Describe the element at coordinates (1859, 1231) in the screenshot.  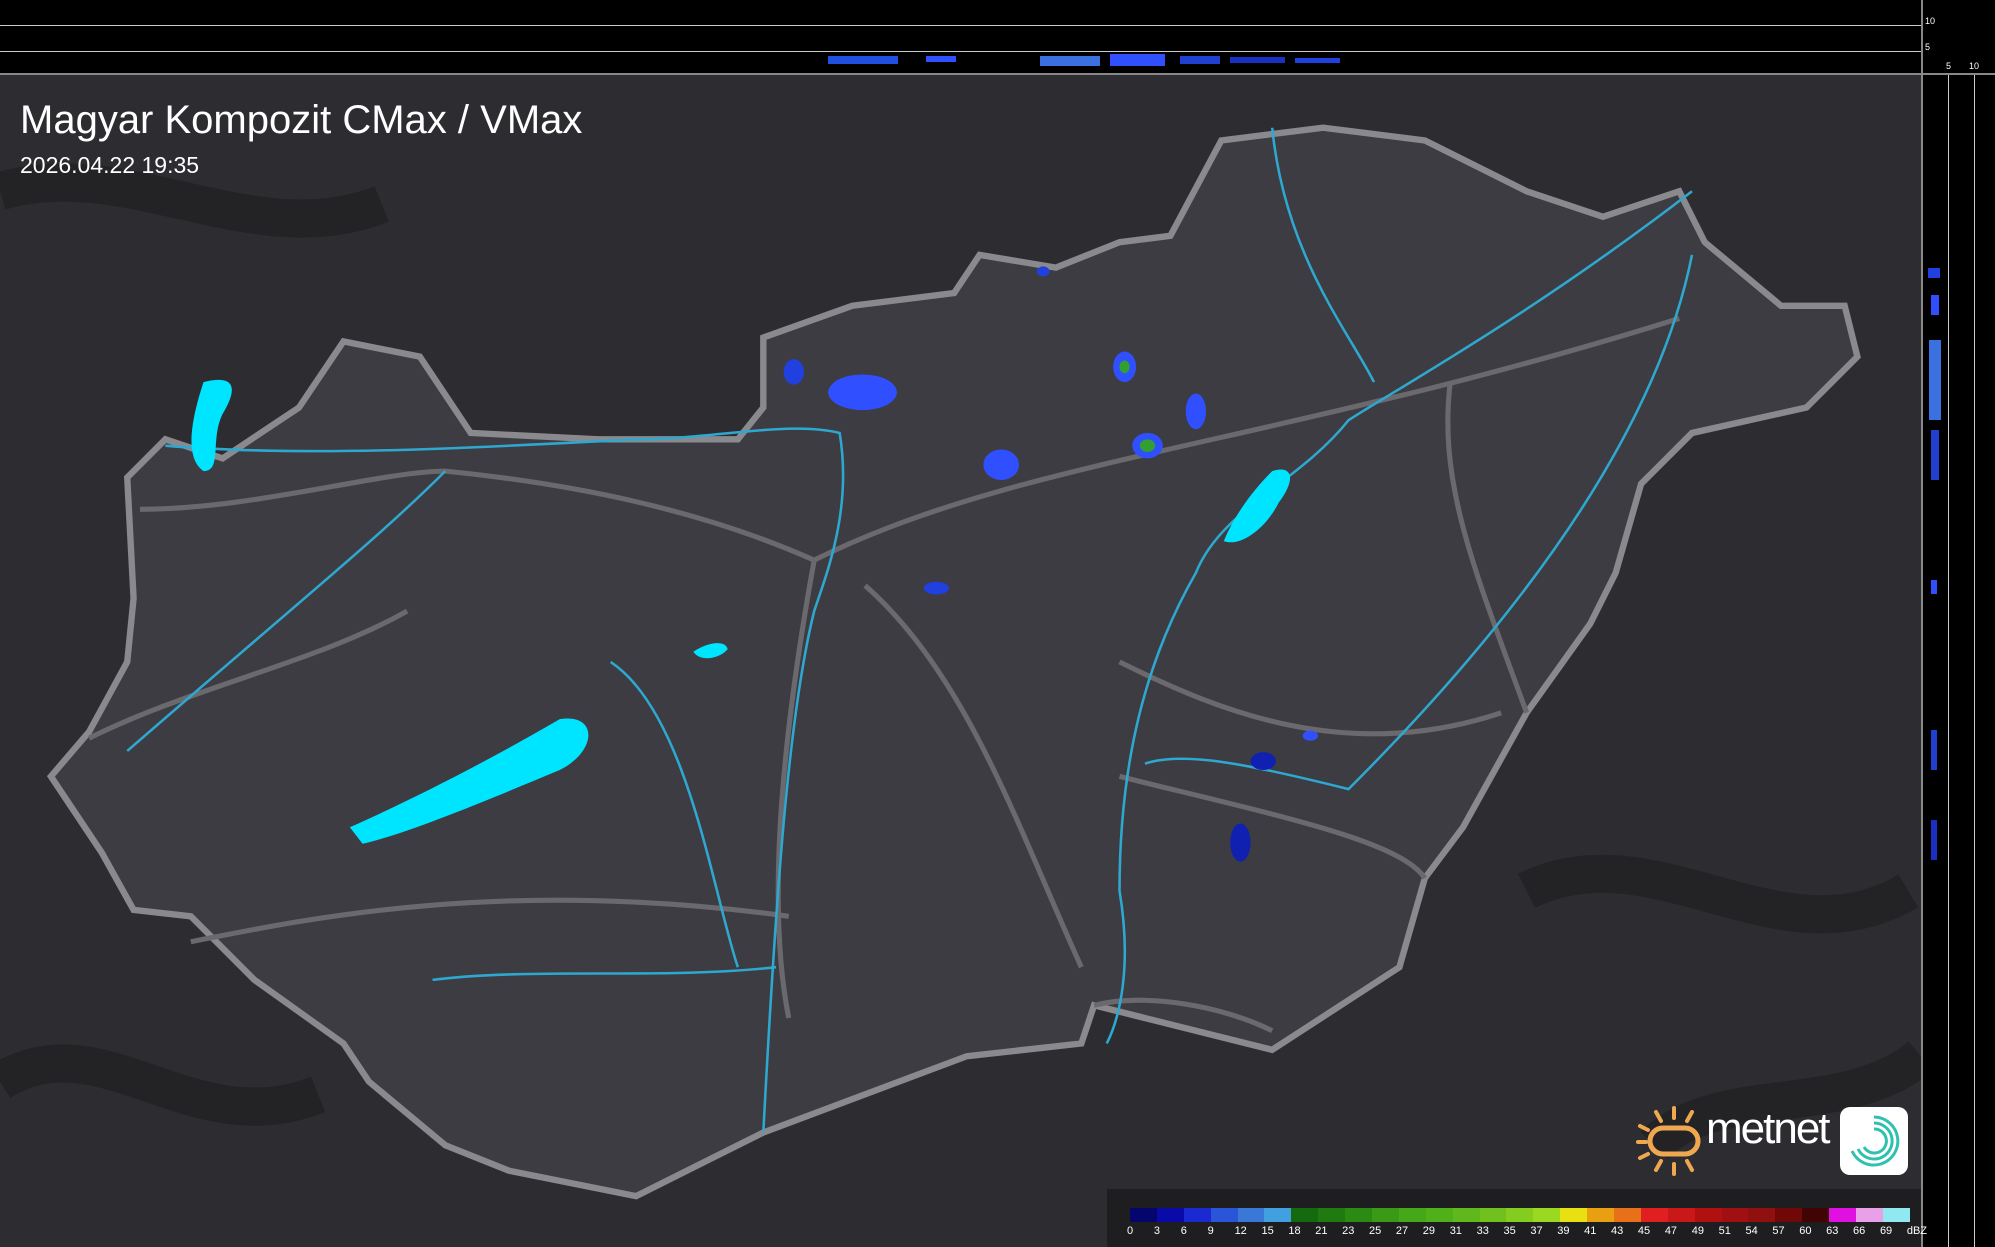
I see `legend-label: 66` at that location.